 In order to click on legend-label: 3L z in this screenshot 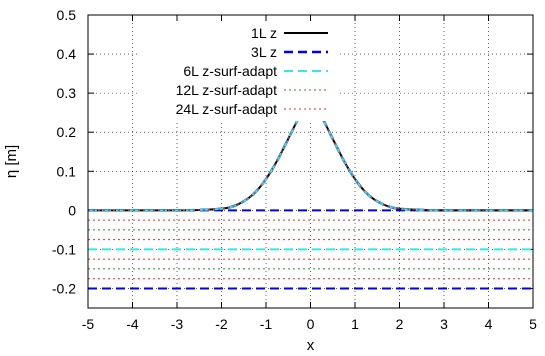, I will do `click(264, 52)`.